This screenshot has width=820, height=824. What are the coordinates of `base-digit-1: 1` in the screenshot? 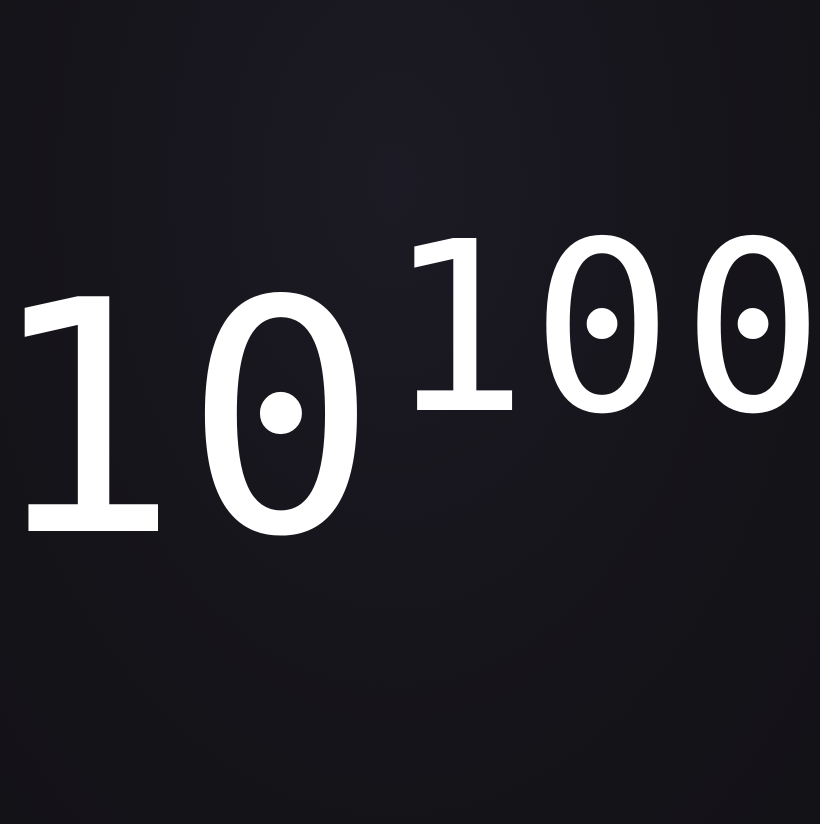 It's located at (90, 419).